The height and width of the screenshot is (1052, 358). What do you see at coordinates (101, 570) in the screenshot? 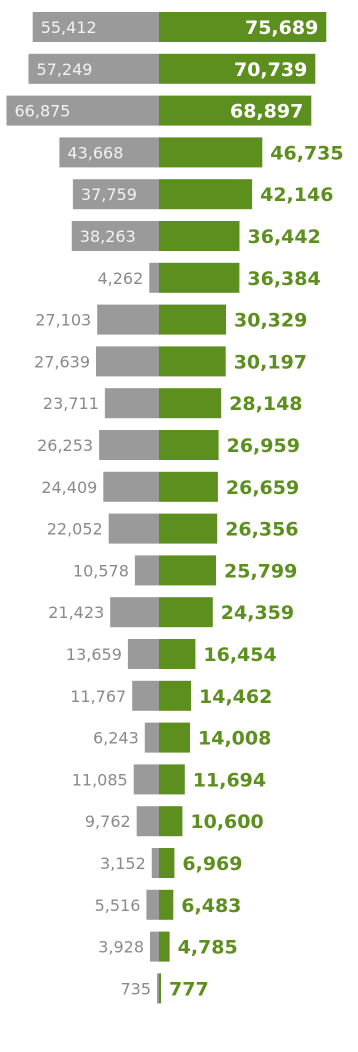
I see `left-value-label: 10,578` at bounding box center [101, 570].